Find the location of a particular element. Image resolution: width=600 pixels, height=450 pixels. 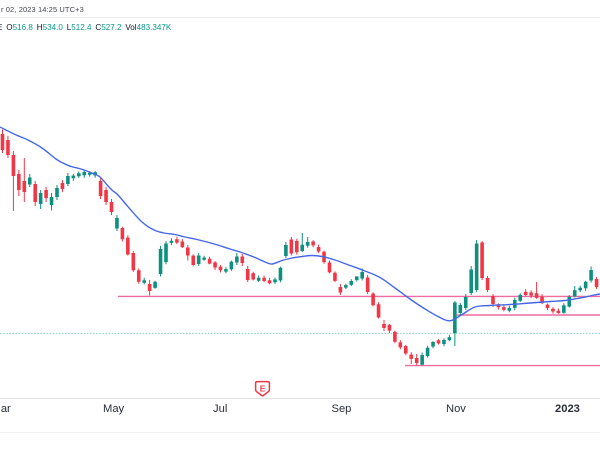

svg-text: E is located at coordinates (263, 388).